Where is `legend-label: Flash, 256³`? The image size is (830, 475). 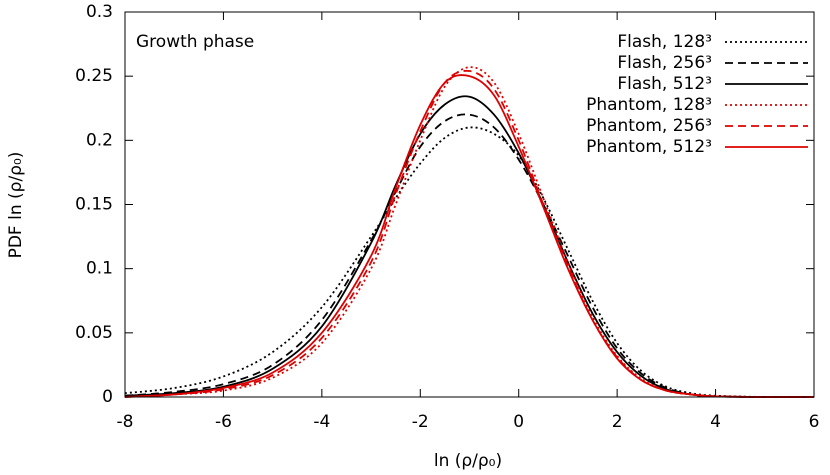
legend-label: Flash, 256³ is located at coordinates (664, 63).